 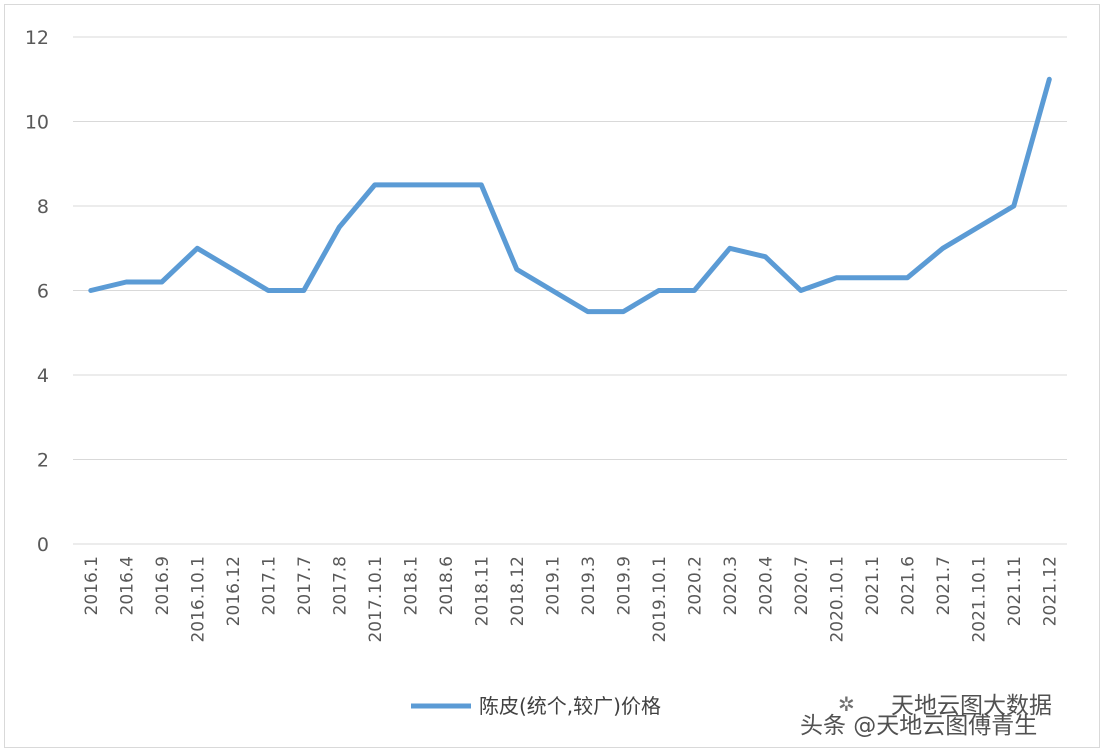 I want to click on x-tick-label: 2020.7, so click(x=802, y=585).